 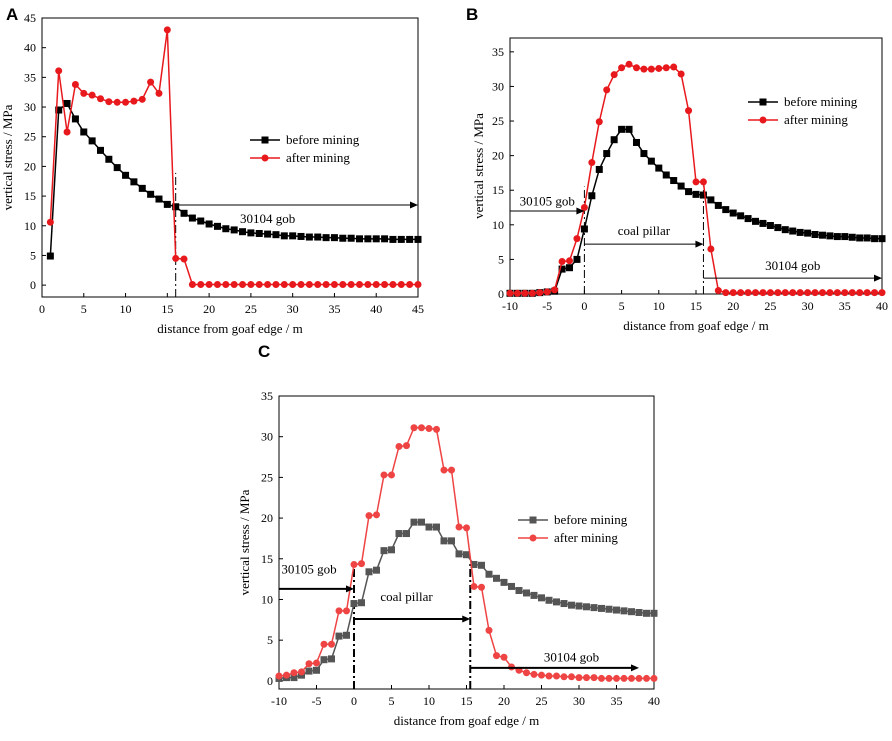 What do you see at coordinates (270, 640) in the screenshot?
I see `y-tick-label: 5` at bounding box center [270, 640].